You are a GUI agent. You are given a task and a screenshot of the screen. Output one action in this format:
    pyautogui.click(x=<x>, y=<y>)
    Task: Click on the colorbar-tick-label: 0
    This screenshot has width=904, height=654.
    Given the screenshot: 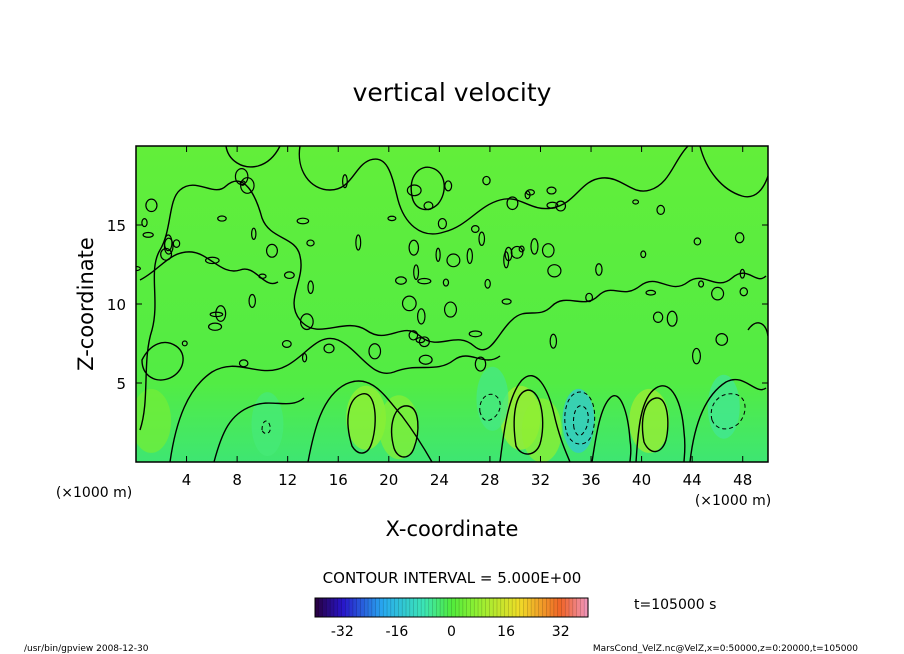 What is the action you would take?
    pyautogui.click(x=451, y=632)
    